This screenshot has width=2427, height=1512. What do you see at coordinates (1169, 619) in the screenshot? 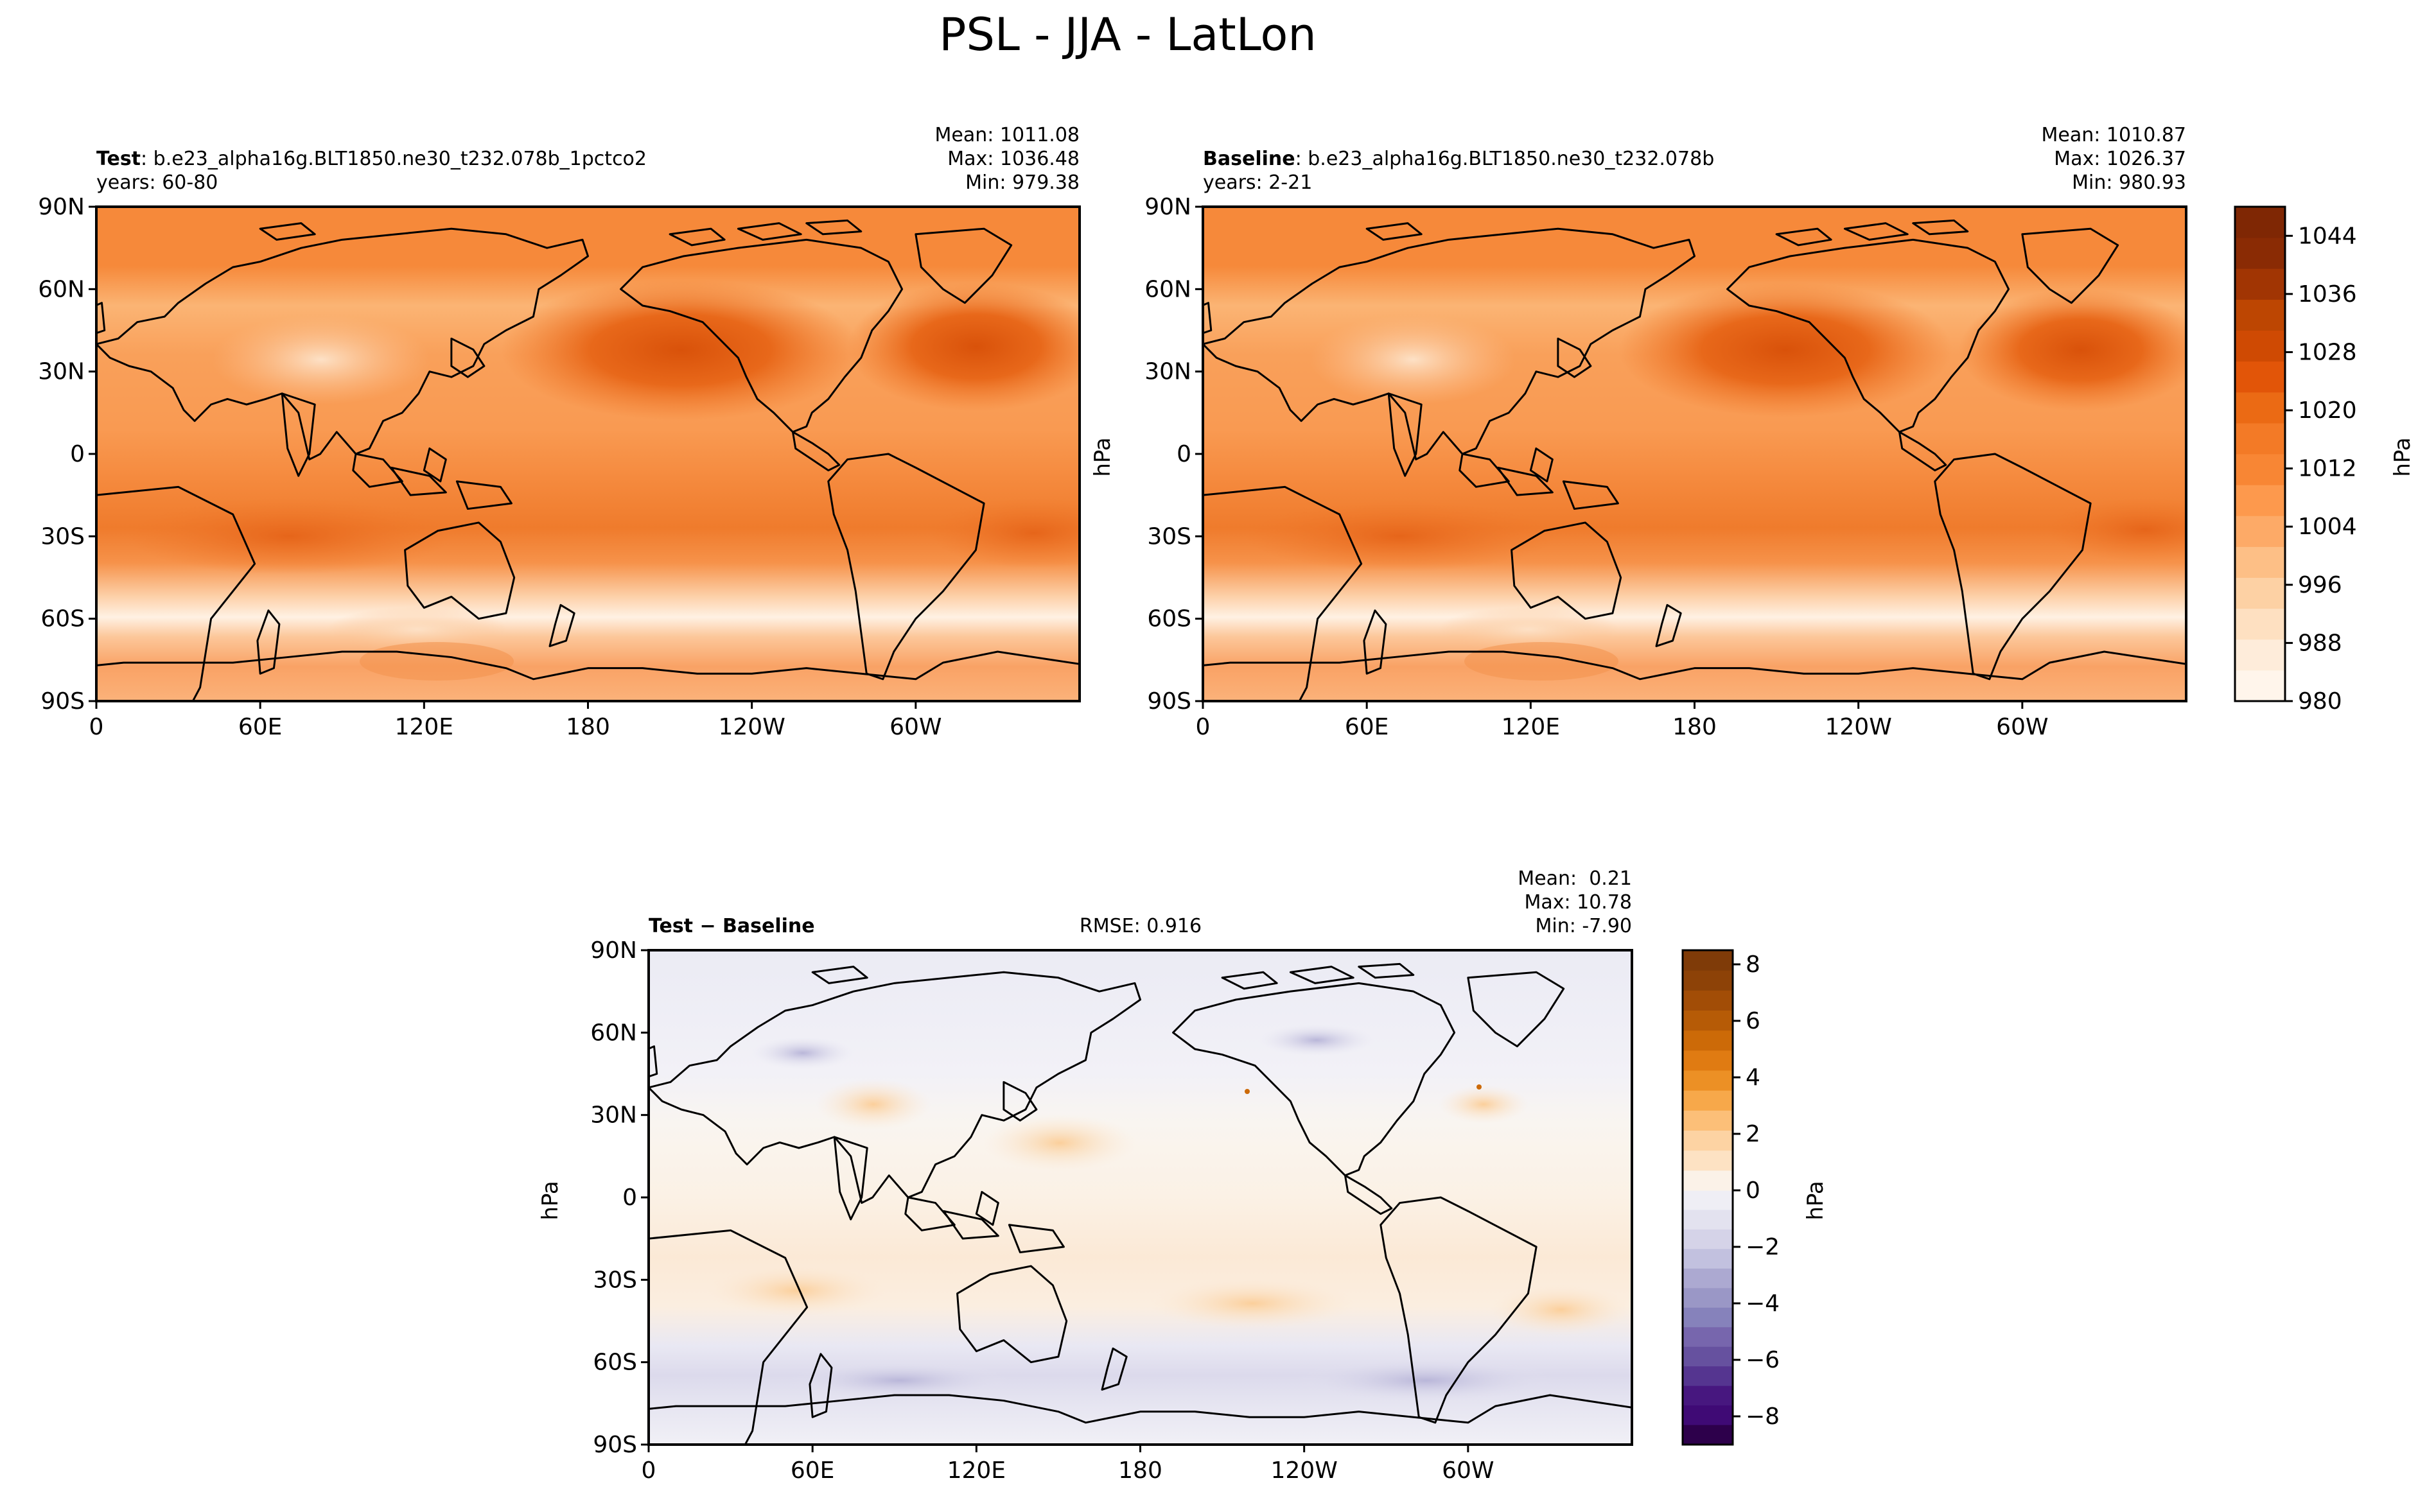
I see `baseline-ytick-label: 60S` at bounding box center [1169, 619].